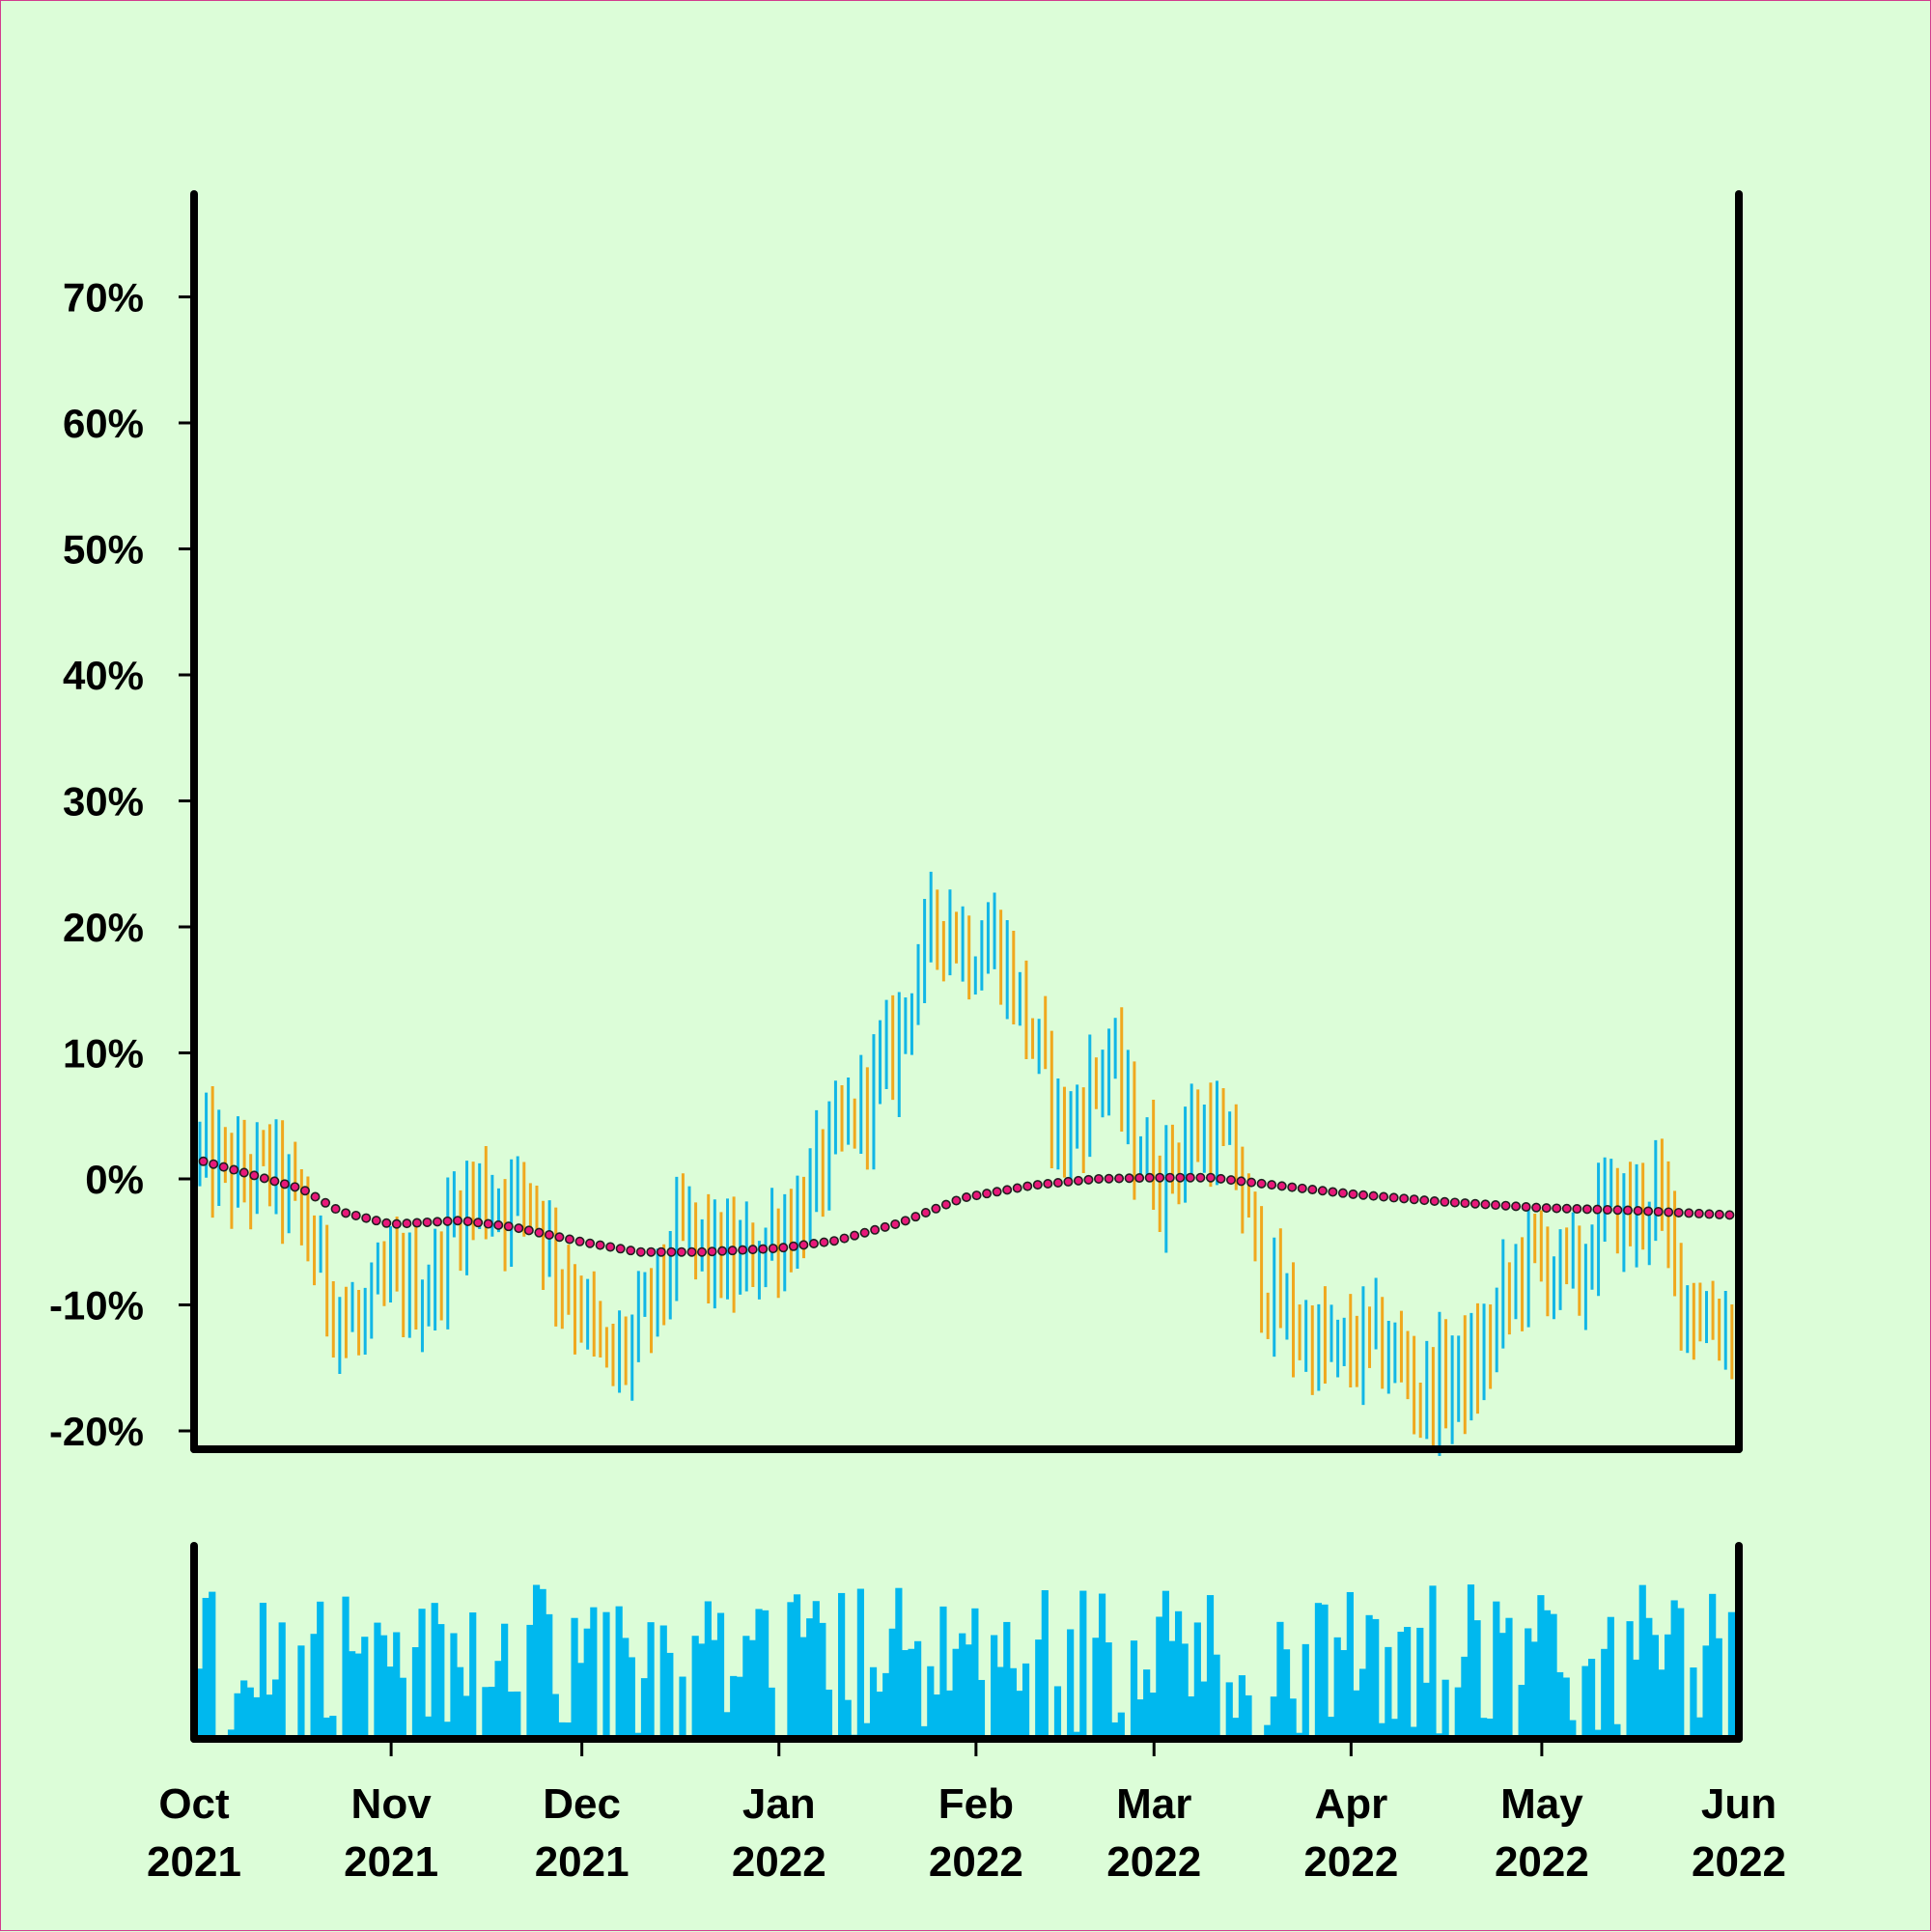  Describe the element at coordinates (1350, 1862) in the screenshot. I see `x-tick-year: 2022` at that location.